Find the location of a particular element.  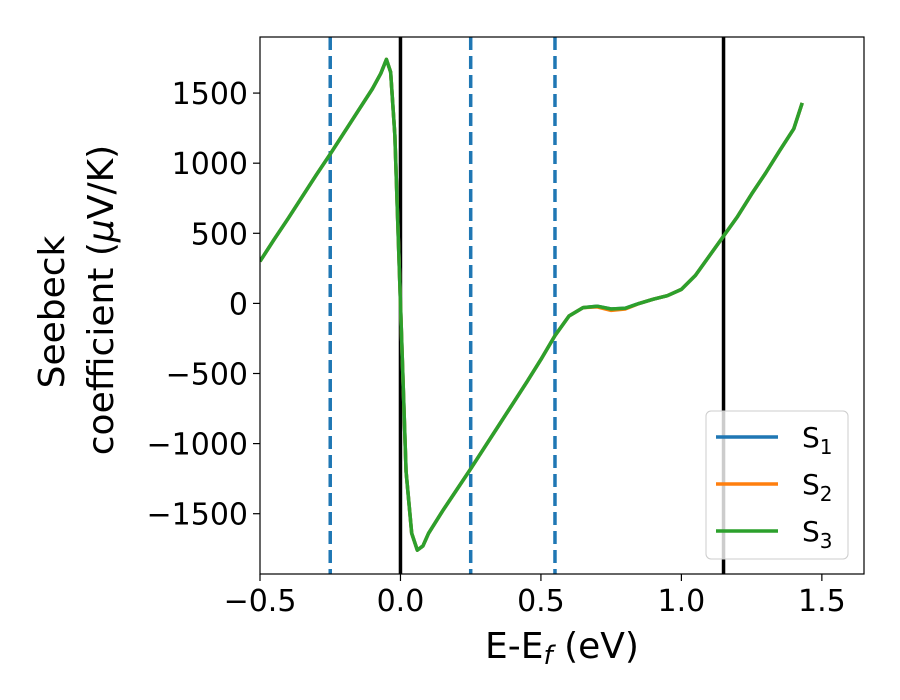

x-axis-ticks: −0.5 0.0 0.5 1.0 1.5 is located at coordinates (535, 596).